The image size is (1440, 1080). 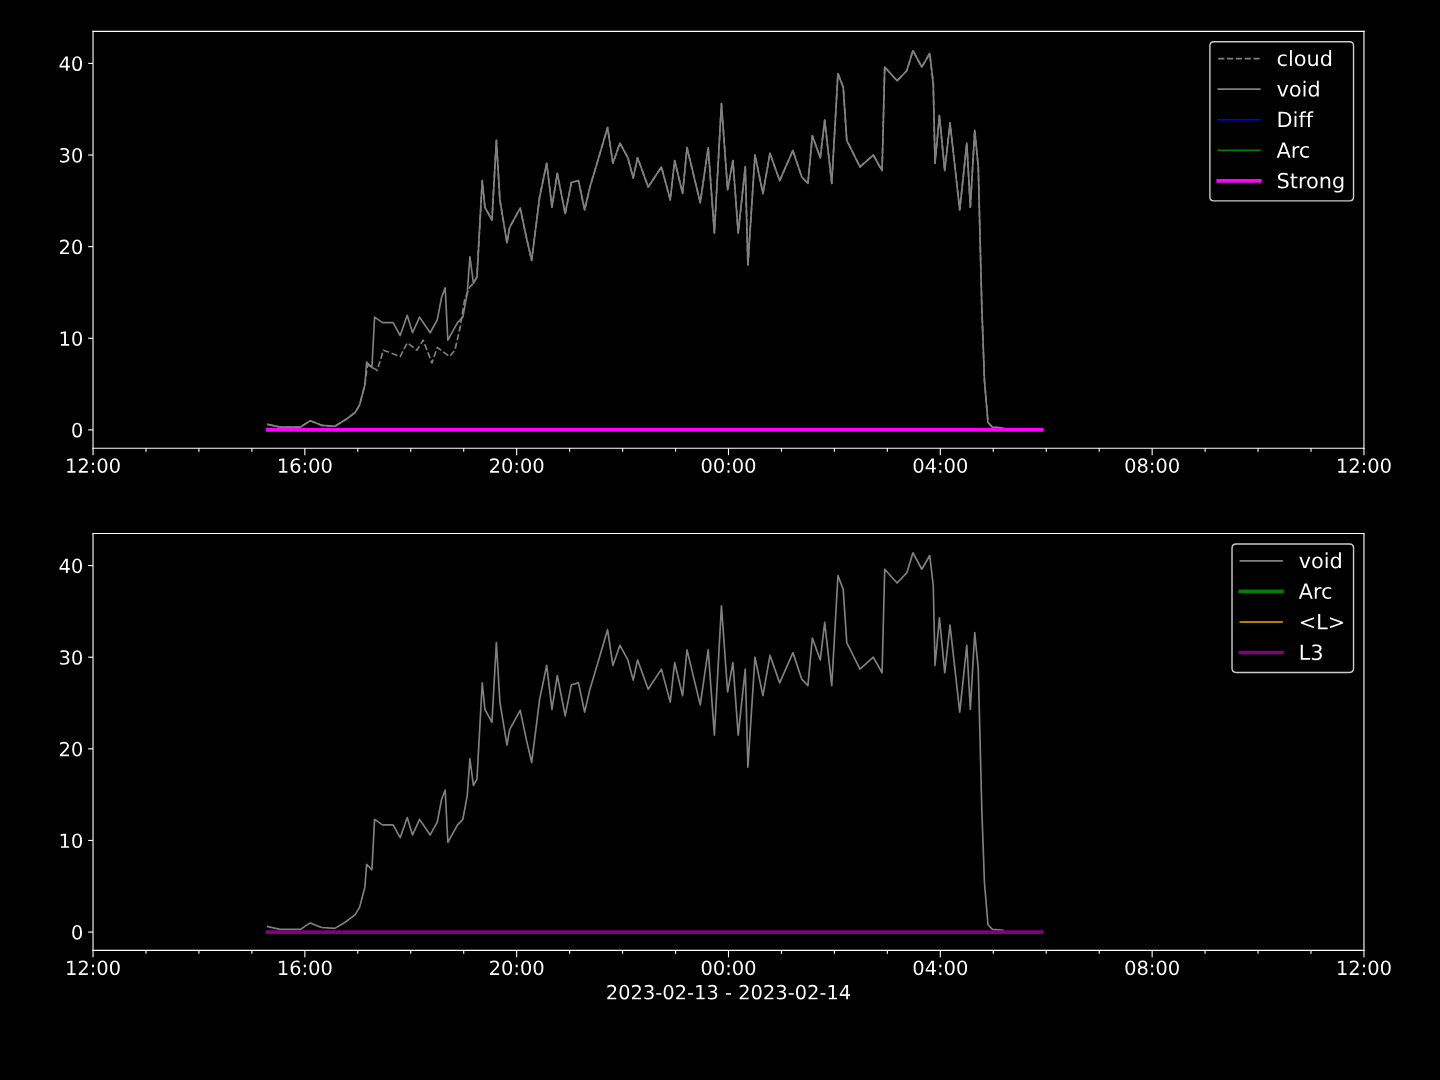 What do you see at coordinates (729, 992) in the screenshot?
I see `x-axis-title: 2023-02-13 - 2023-02-14` at bounding box center [729, 992].